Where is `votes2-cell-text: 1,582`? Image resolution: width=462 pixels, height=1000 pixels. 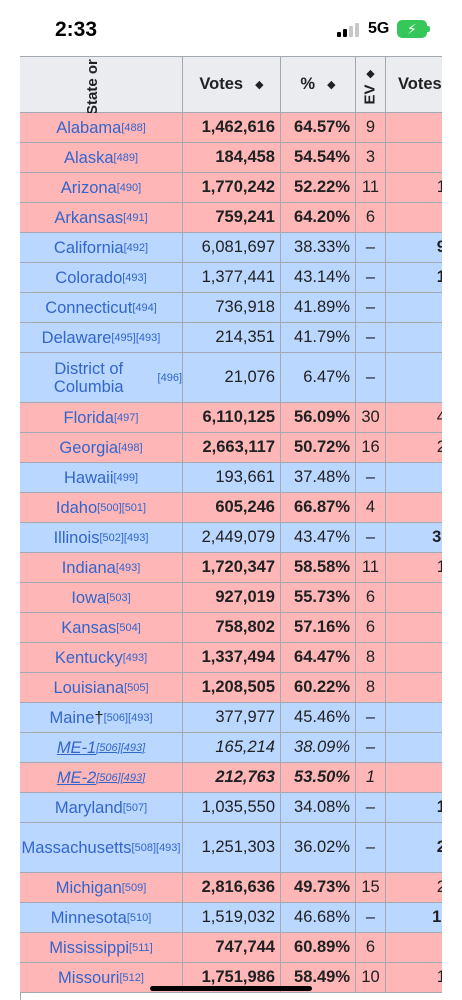
votes2-cell-text: 1,582 is located at coordinates (439, 187).